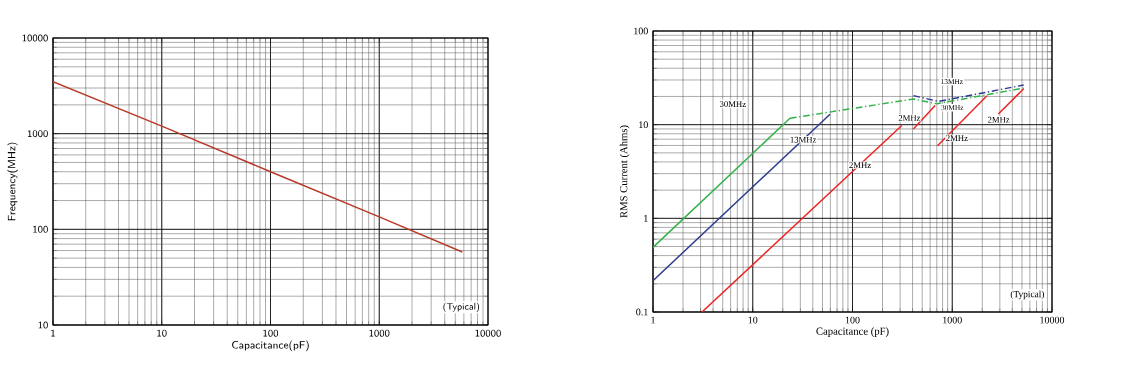 The width and height of the screenshot is (1125, 372). What do you see at coordinates (270, 346) in the screenshot?
I see `x-axis-title: Capacitance(pF)` at bounding box center [270, 346].